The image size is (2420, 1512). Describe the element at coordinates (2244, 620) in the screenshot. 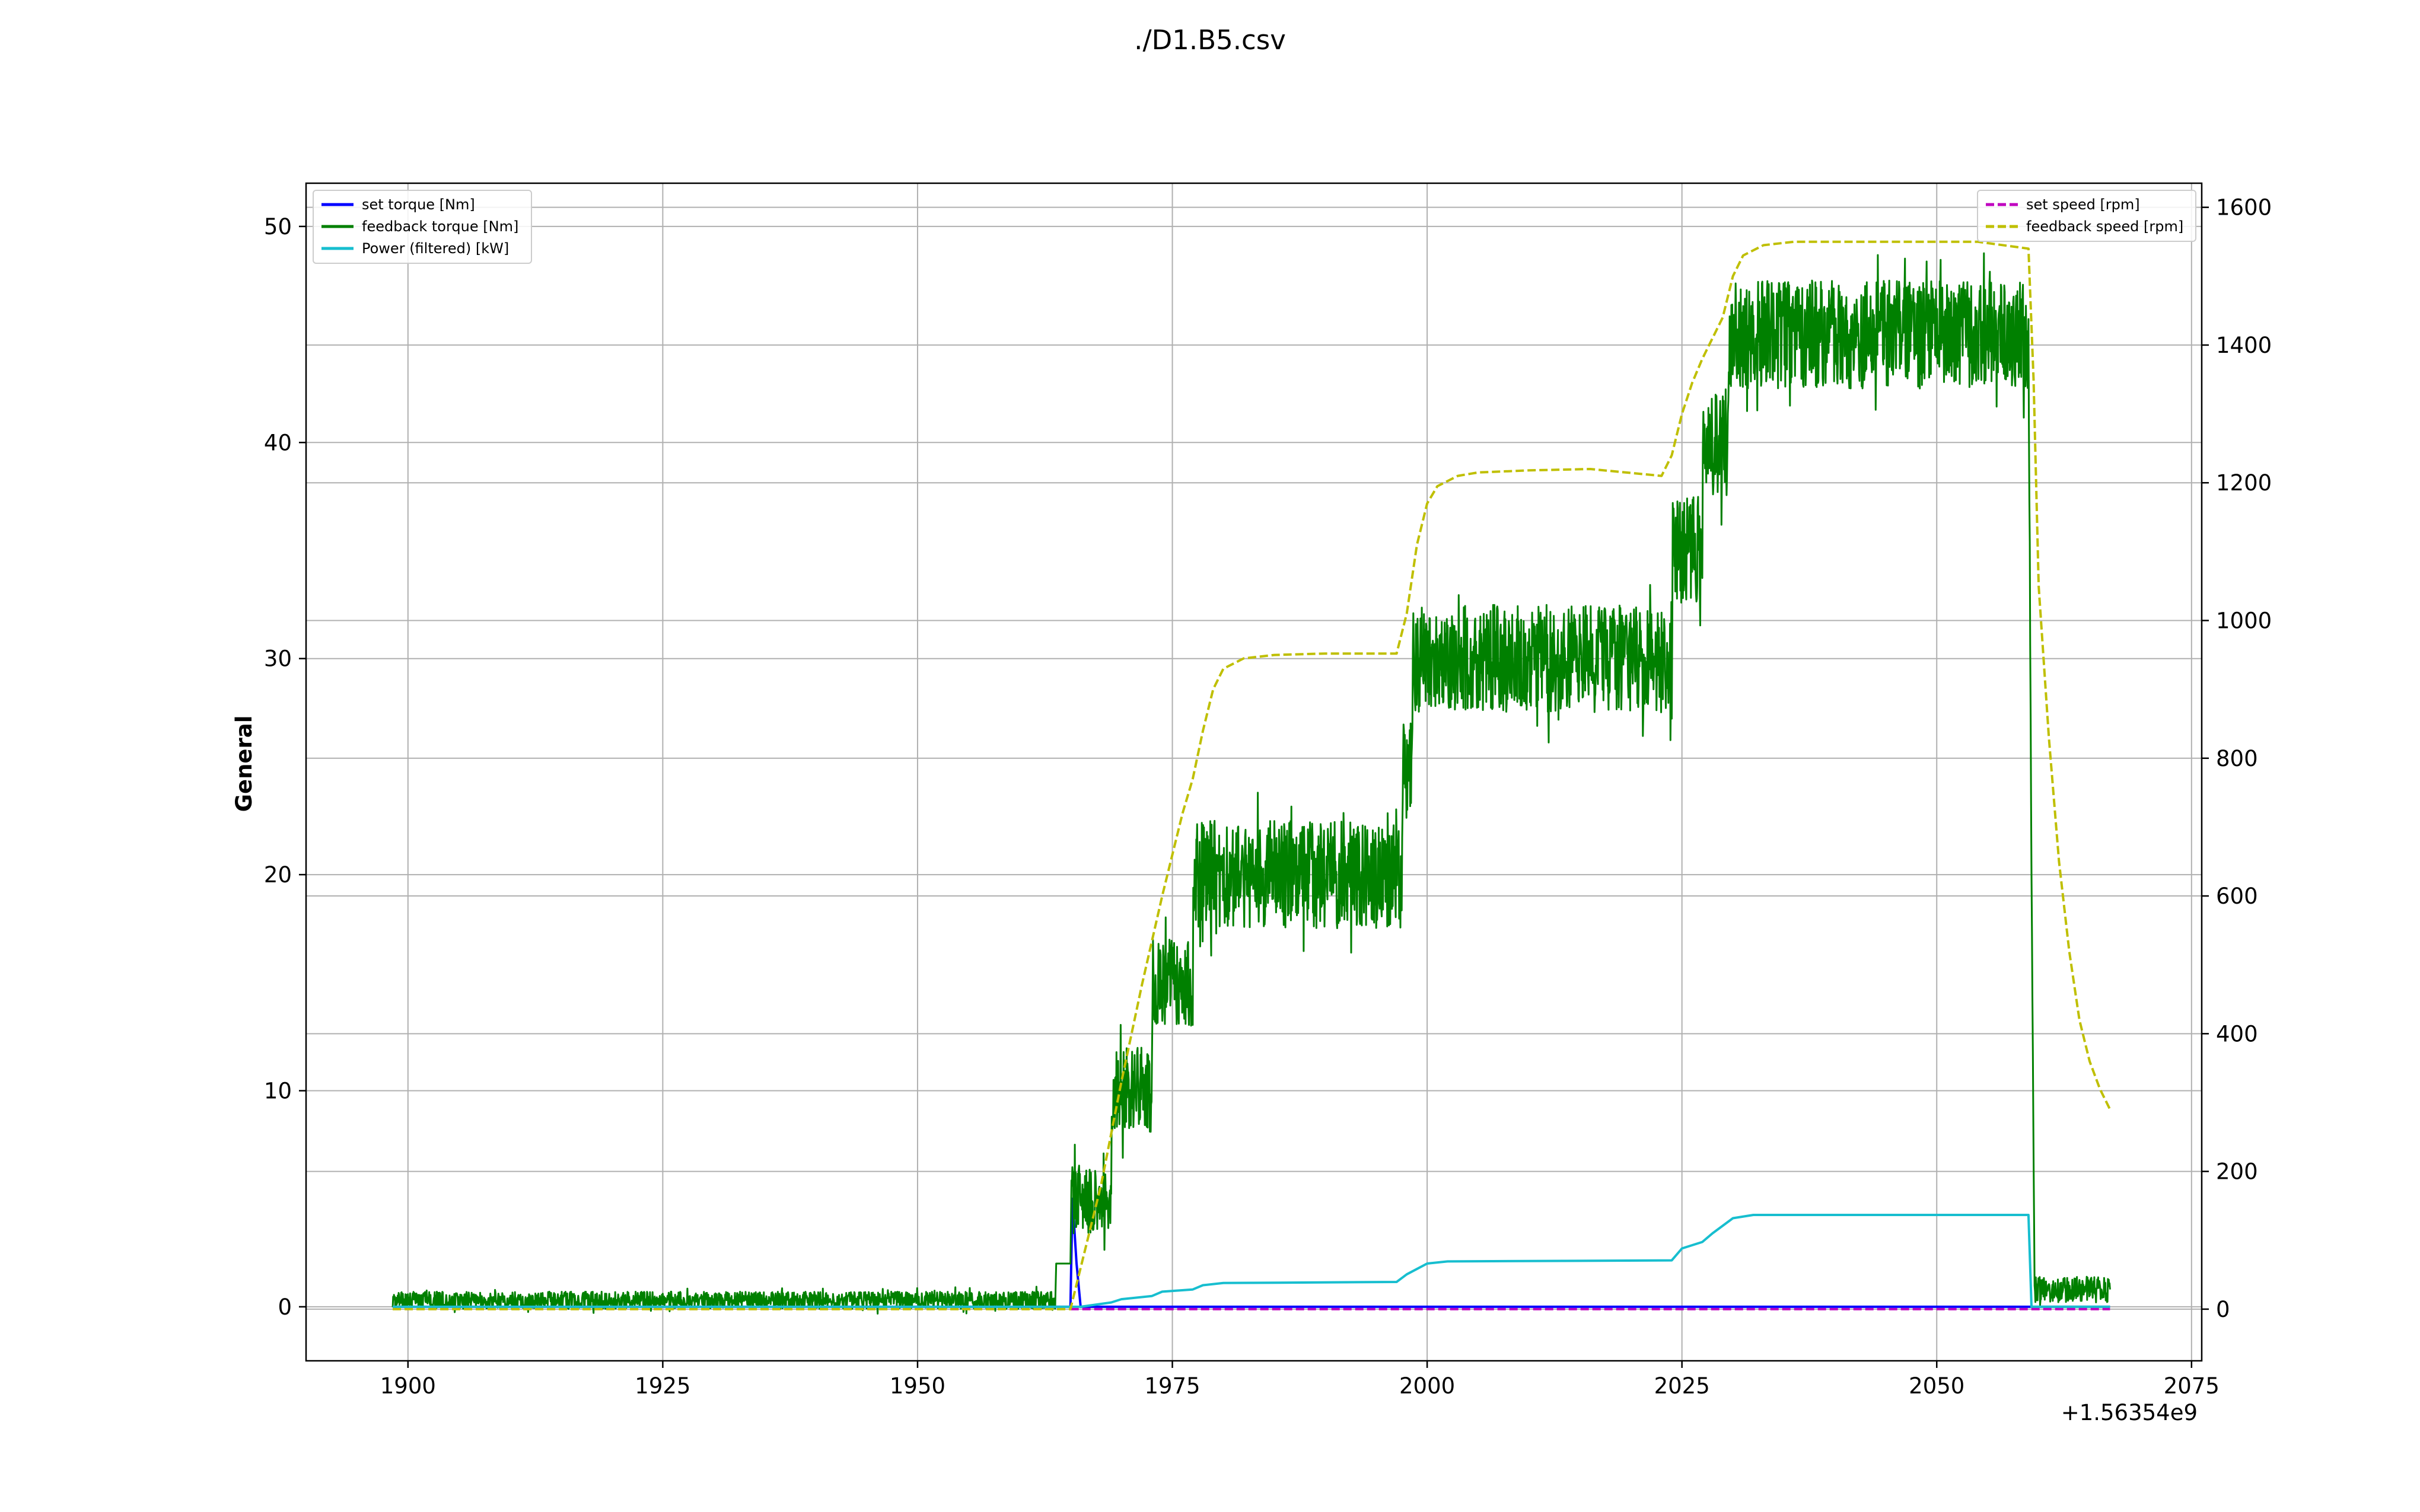

I see `y2-tick-label: 1000` at that location.